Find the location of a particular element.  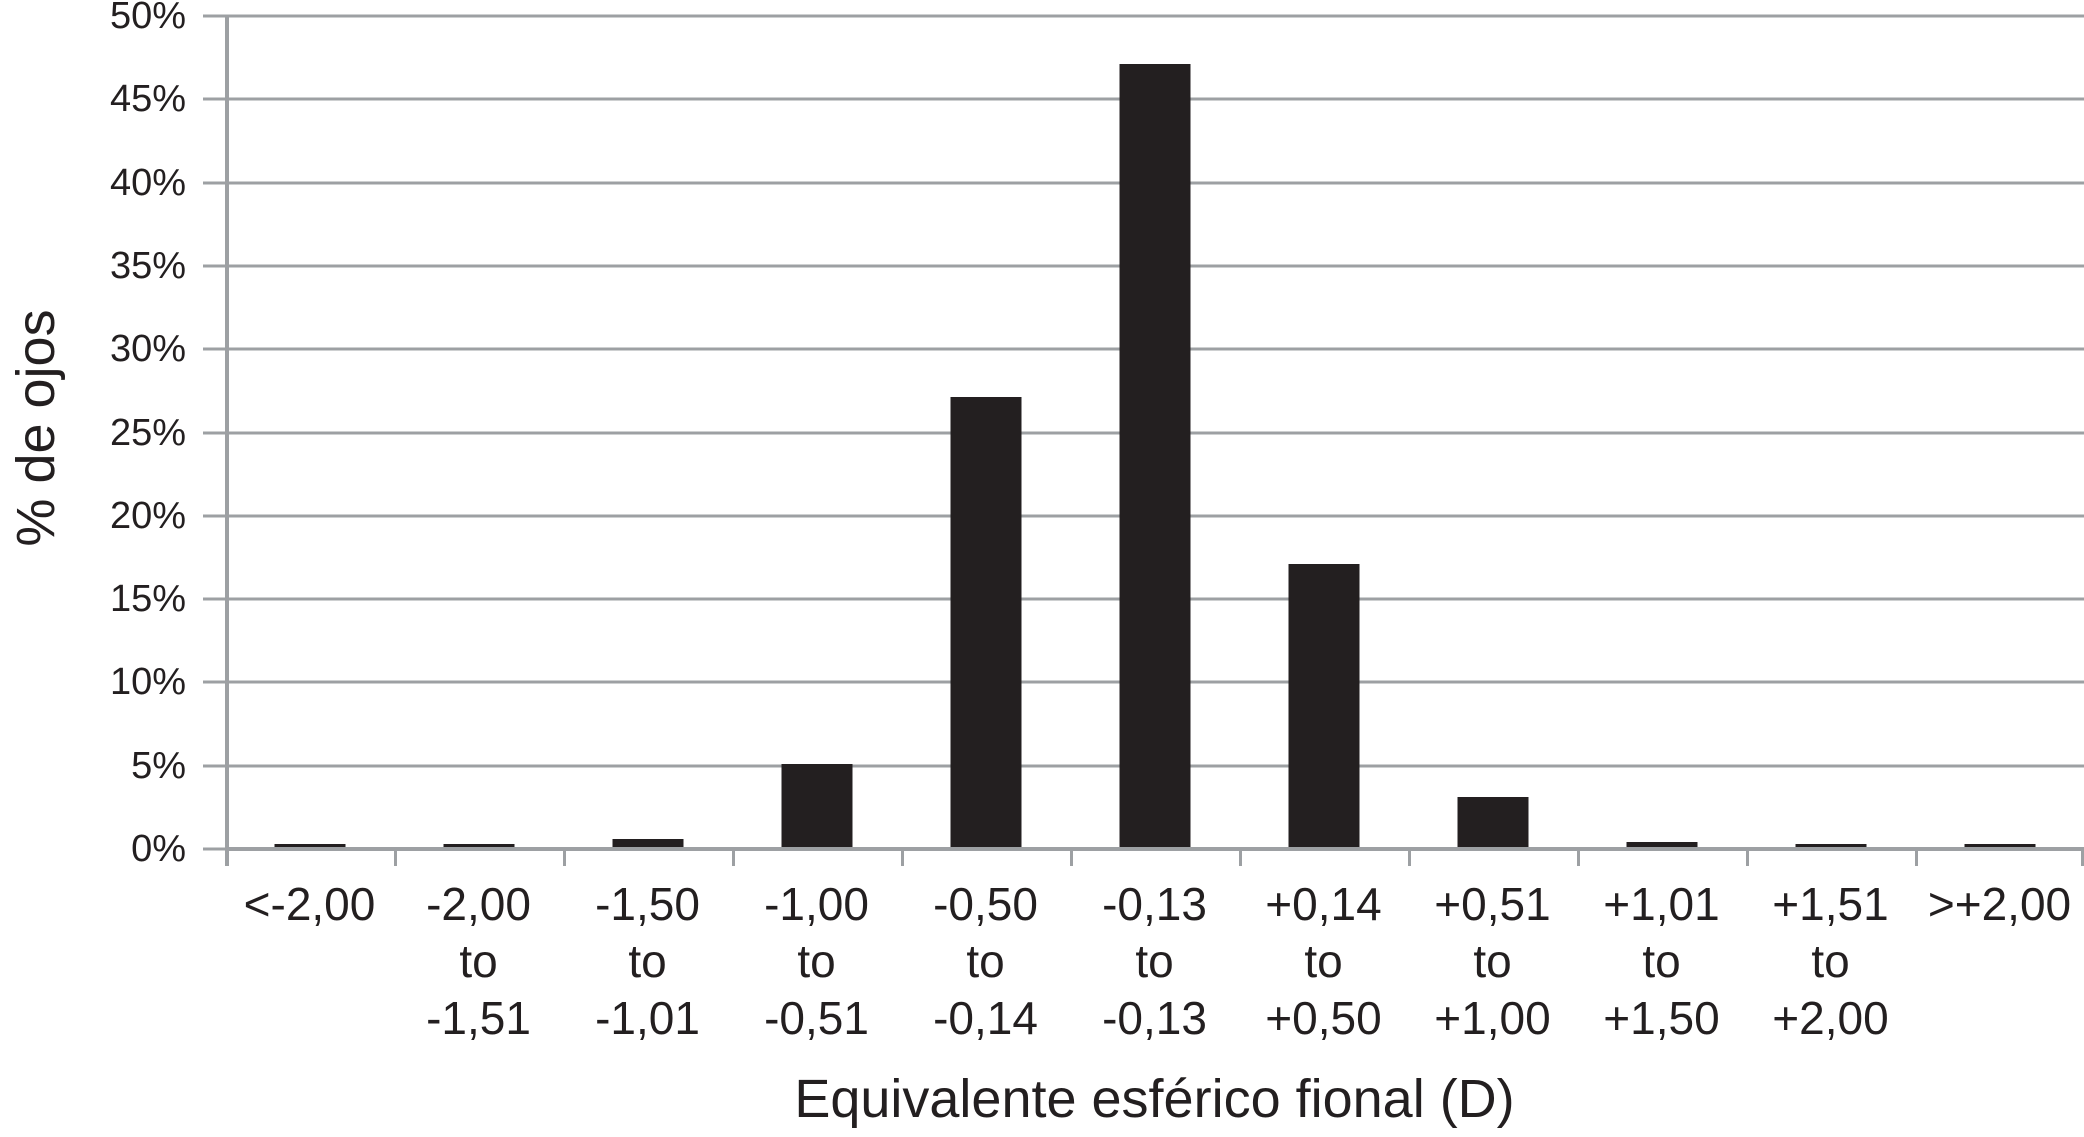

x-tick-label: +0,14 to +0,50 is located at coordinates (1323, 961).